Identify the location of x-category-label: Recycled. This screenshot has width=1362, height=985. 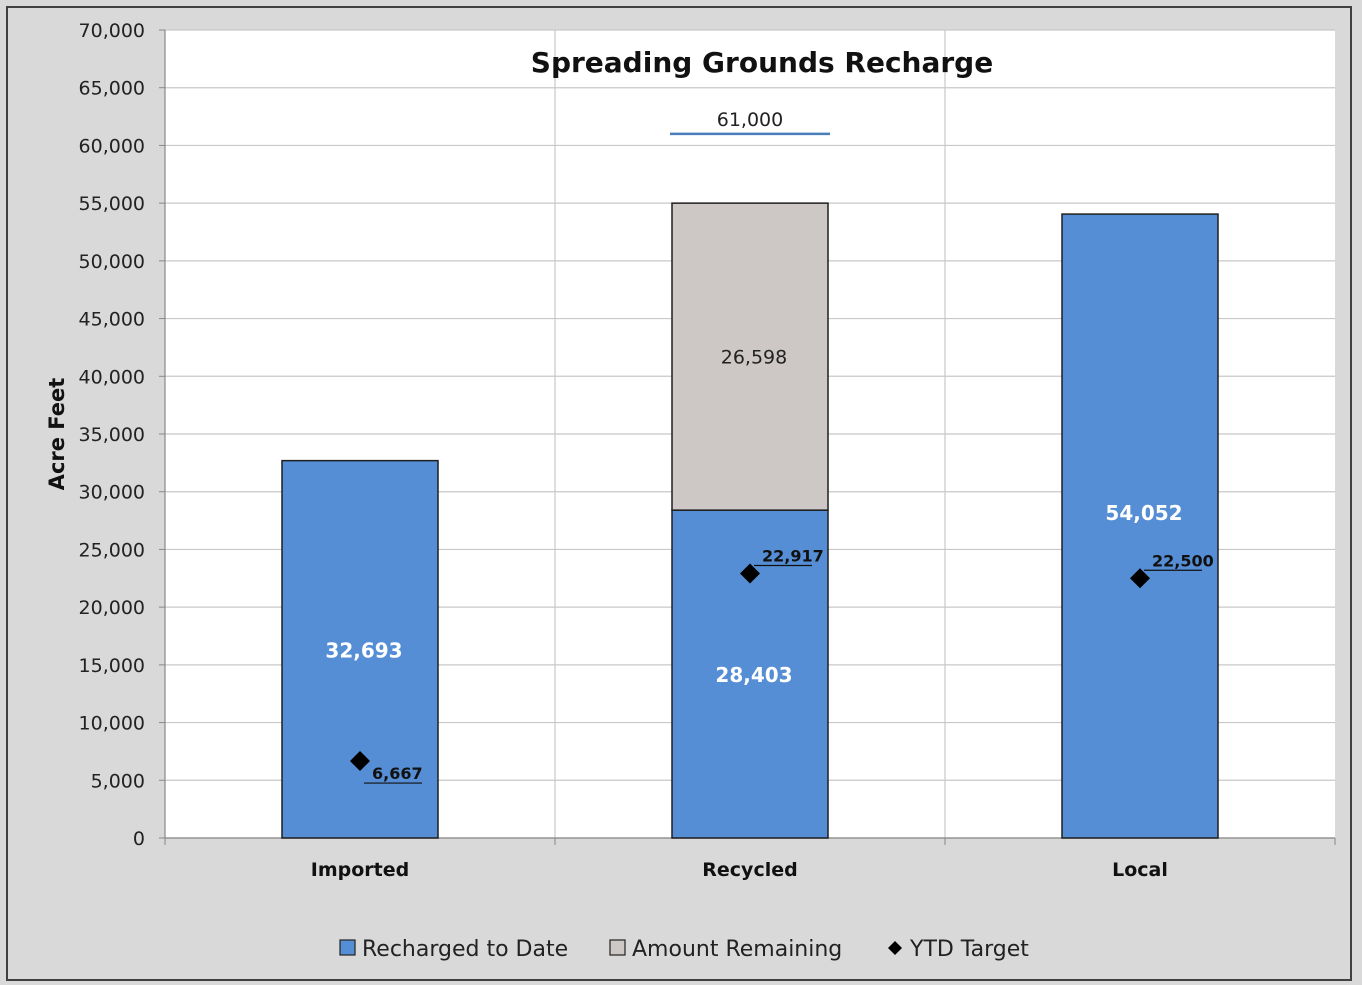
(749, 870).